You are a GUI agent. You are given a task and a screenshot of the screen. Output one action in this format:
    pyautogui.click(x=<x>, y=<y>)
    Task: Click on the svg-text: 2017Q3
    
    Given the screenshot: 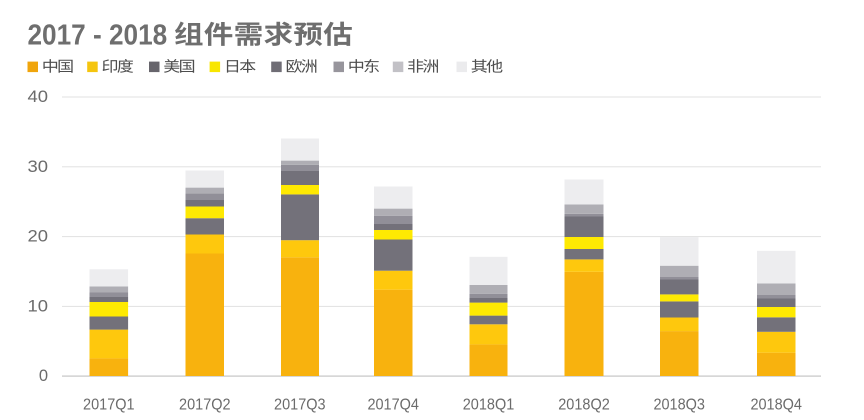 What is the action you would take?
    pyautogui.click(x=300, y=404)
    